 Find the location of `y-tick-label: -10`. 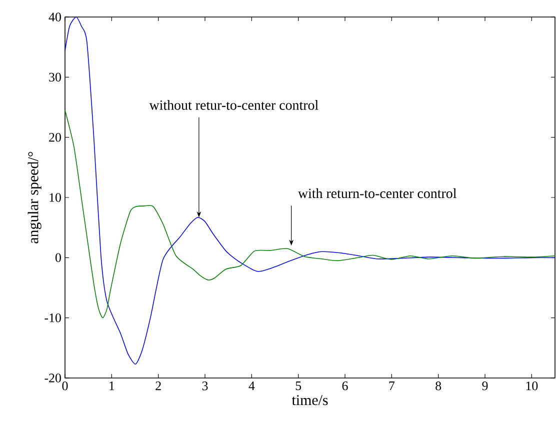

y-tick-label: -10 is located at coordinates (52, 317).